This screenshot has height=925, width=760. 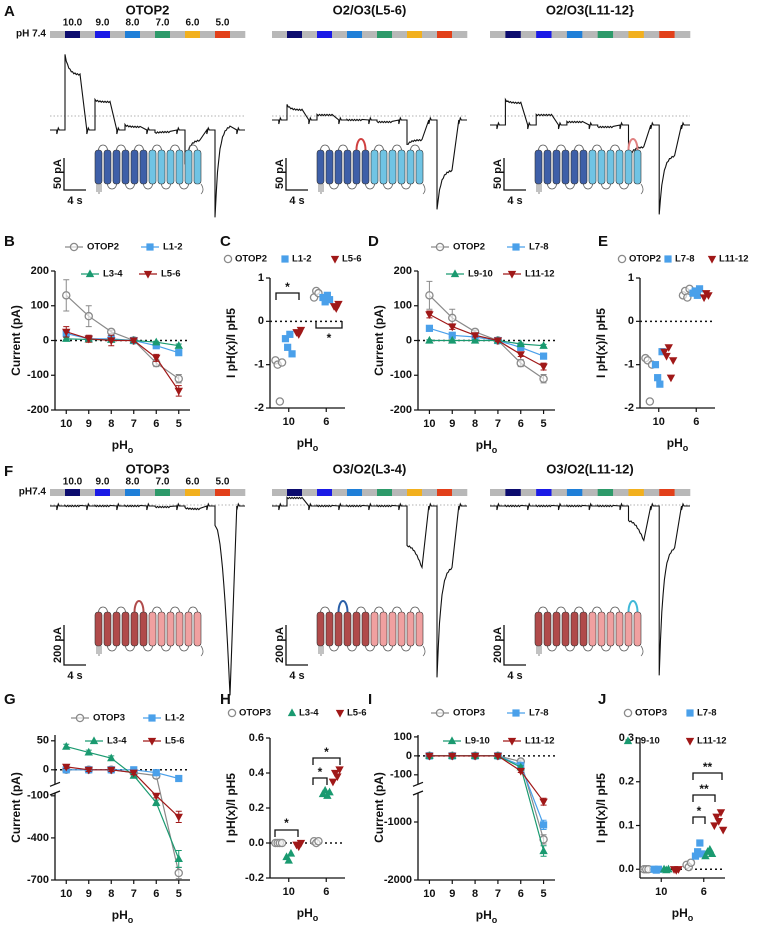 What do you see at coordinates (708, 767) in the screenshot?
I see `significance-label: **` at bounding box center [708, 767].